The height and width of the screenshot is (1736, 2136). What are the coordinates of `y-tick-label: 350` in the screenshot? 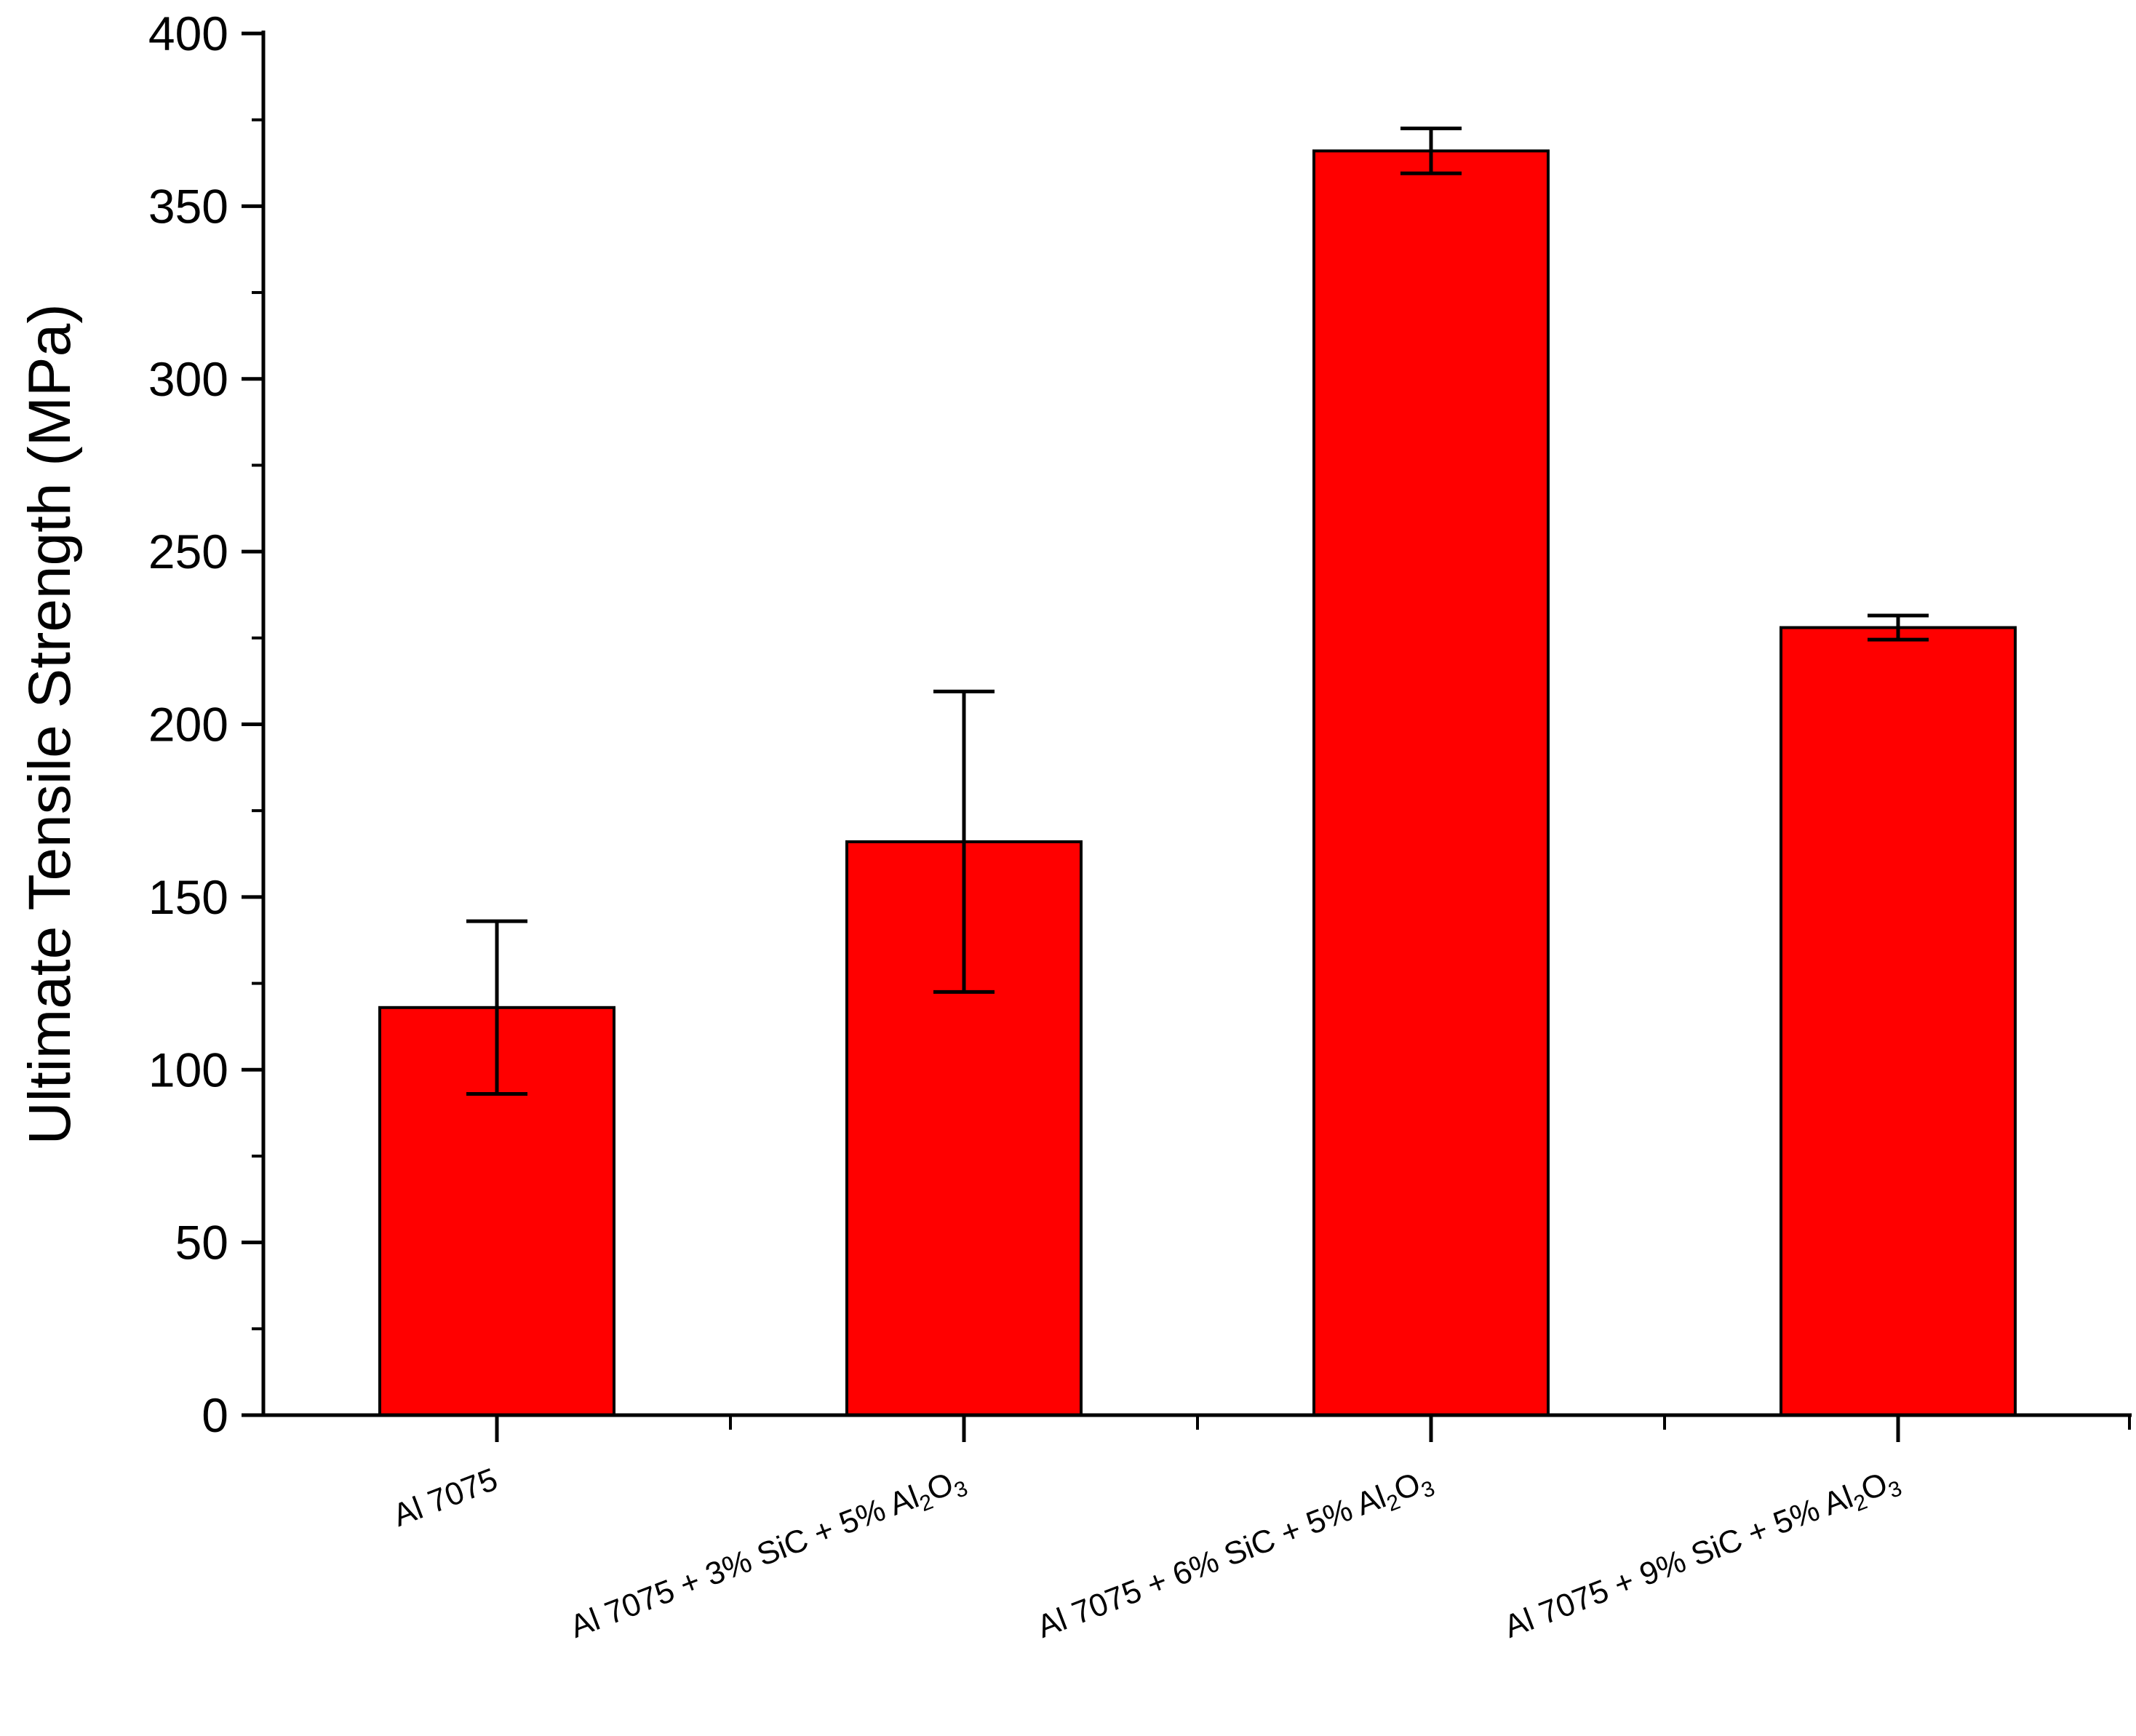 It's located at (188, 206).